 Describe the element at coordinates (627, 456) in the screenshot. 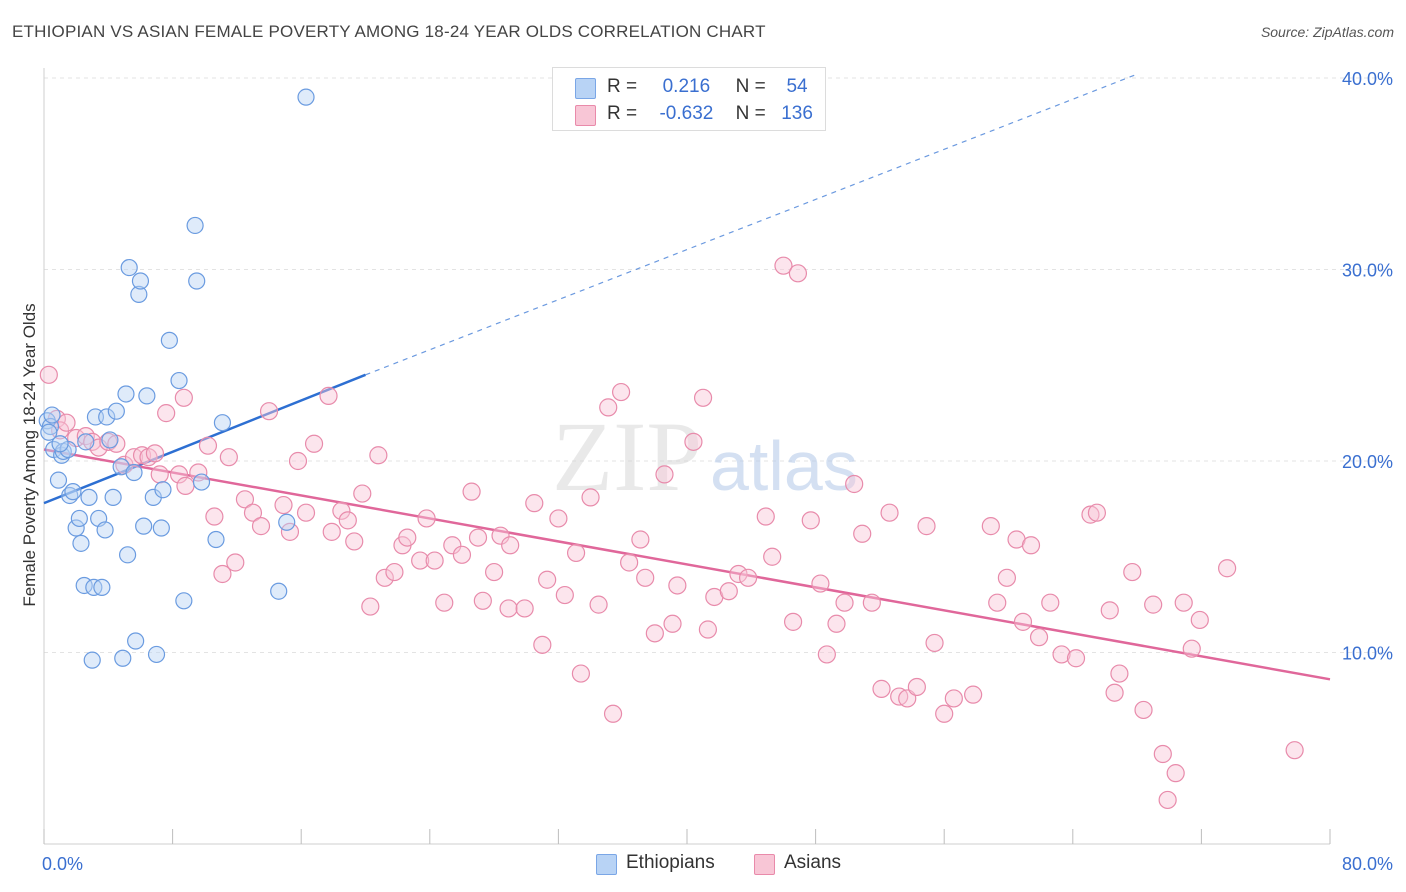

I see `watermark-zip: ZIP` at that location.